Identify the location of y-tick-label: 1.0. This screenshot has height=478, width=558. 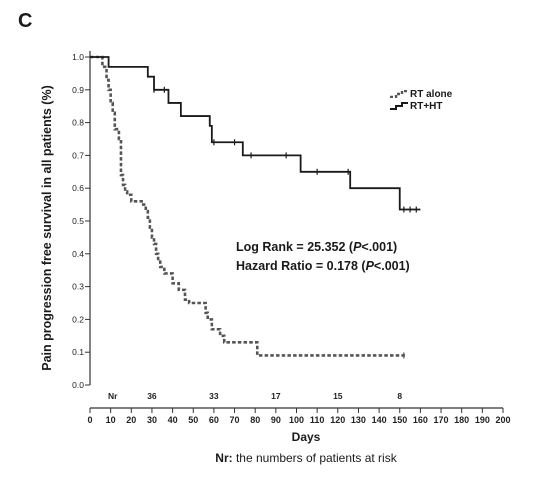
(78, 57).